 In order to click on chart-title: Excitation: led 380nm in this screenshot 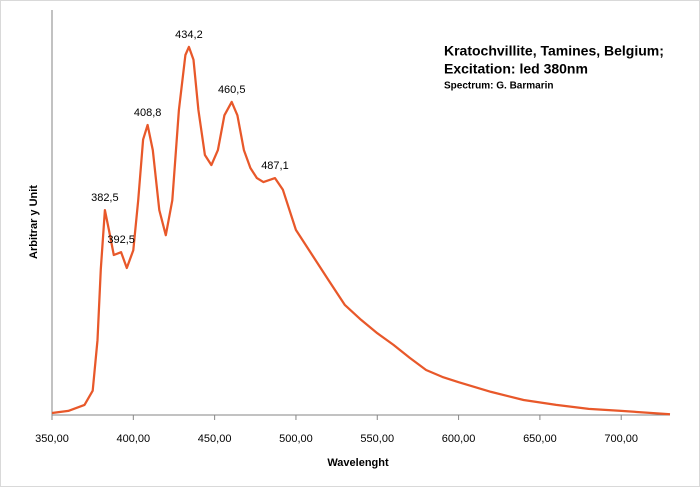, I will do `click(516, 69)`.